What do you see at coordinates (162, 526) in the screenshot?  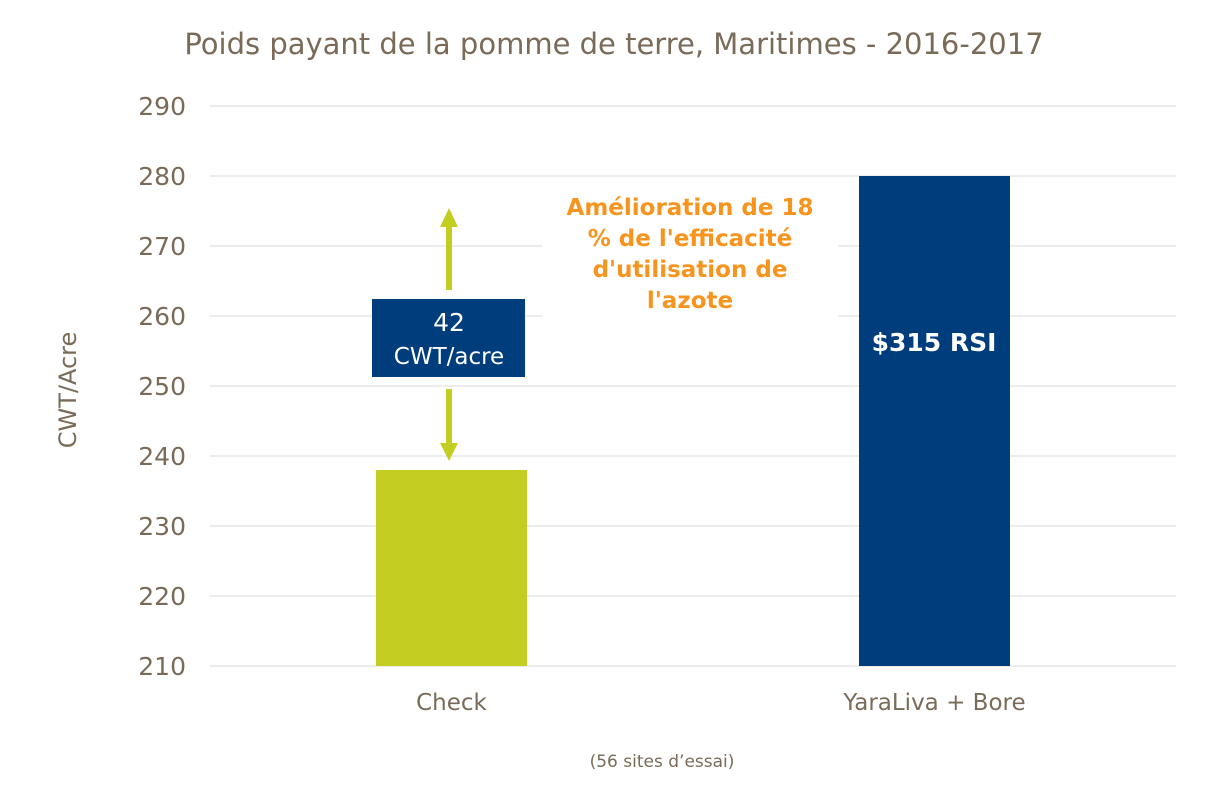 I see `y-tick-label: 230` at bounding box center [162, 526].